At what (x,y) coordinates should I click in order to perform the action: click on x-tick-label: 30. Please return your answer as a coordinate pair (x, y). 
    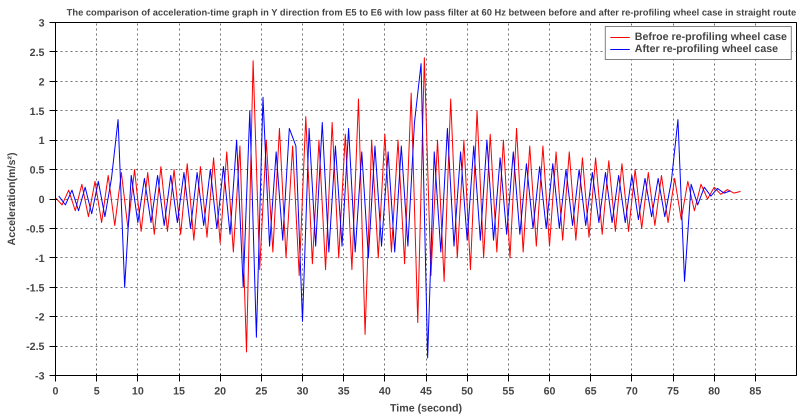
    Looking at the image, I should click on (302, 392).